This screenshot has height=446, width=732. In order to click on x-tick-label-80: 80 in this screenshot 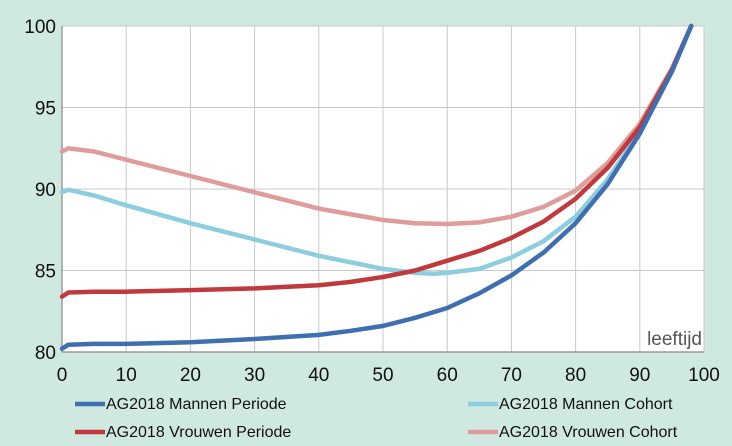, I will do `click(575, 375)`.